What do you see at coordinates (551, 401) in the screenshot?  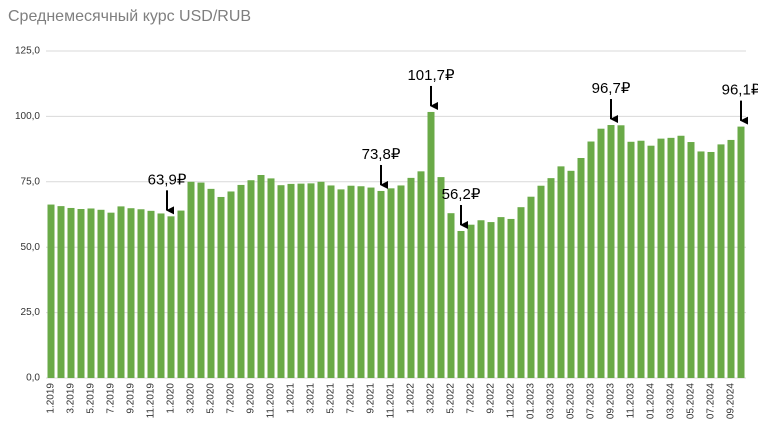 I see `x-tick-label: 03.2023` at bounding box center [551, 401].